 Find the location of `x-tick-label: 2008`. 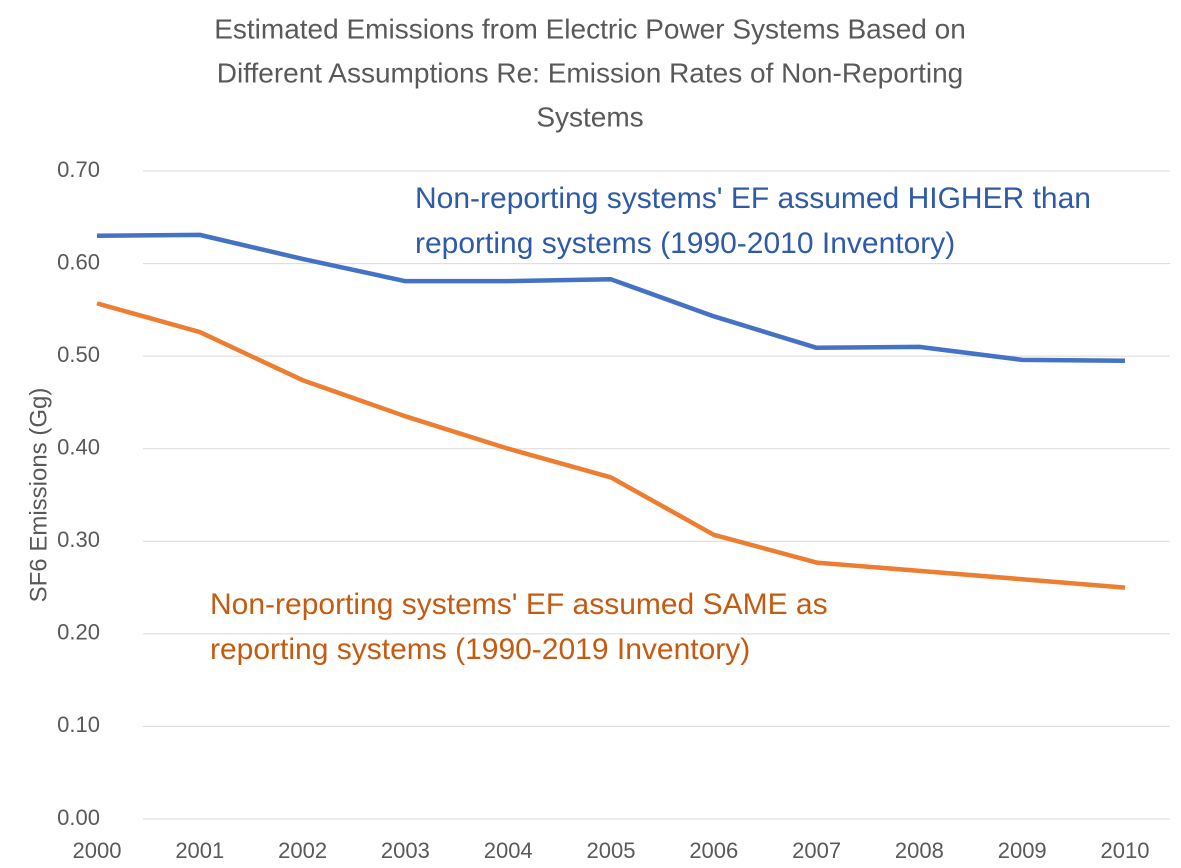

x-tick-label: 2008 is located at coordinates (919, 850).